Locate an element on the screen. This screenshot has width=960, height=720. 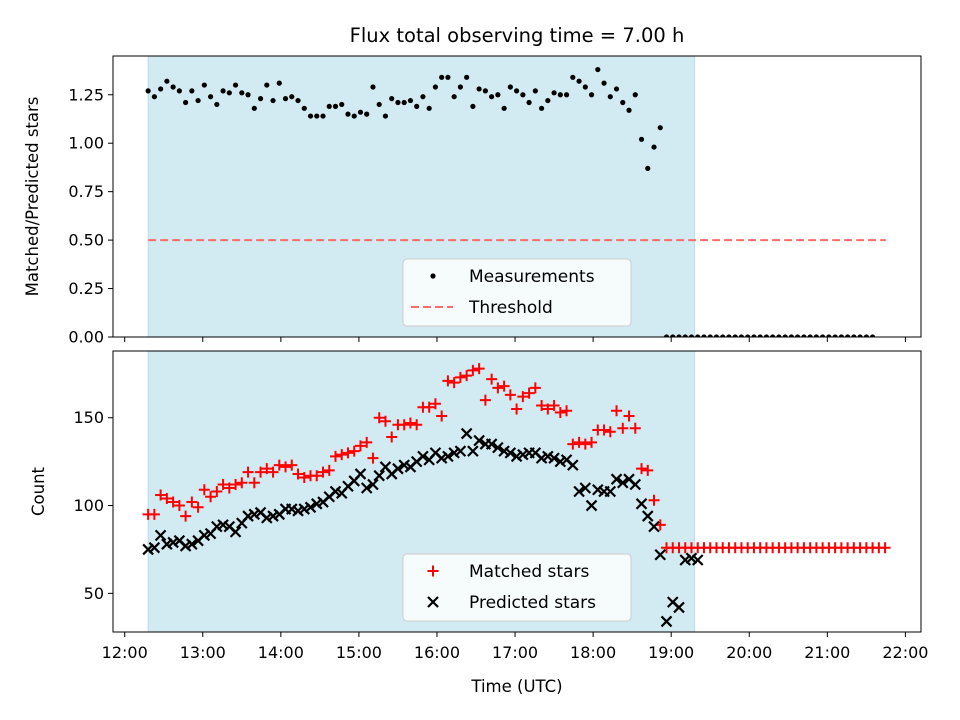
x-tick-label: 17:00 is located at coordinates (515, 652).